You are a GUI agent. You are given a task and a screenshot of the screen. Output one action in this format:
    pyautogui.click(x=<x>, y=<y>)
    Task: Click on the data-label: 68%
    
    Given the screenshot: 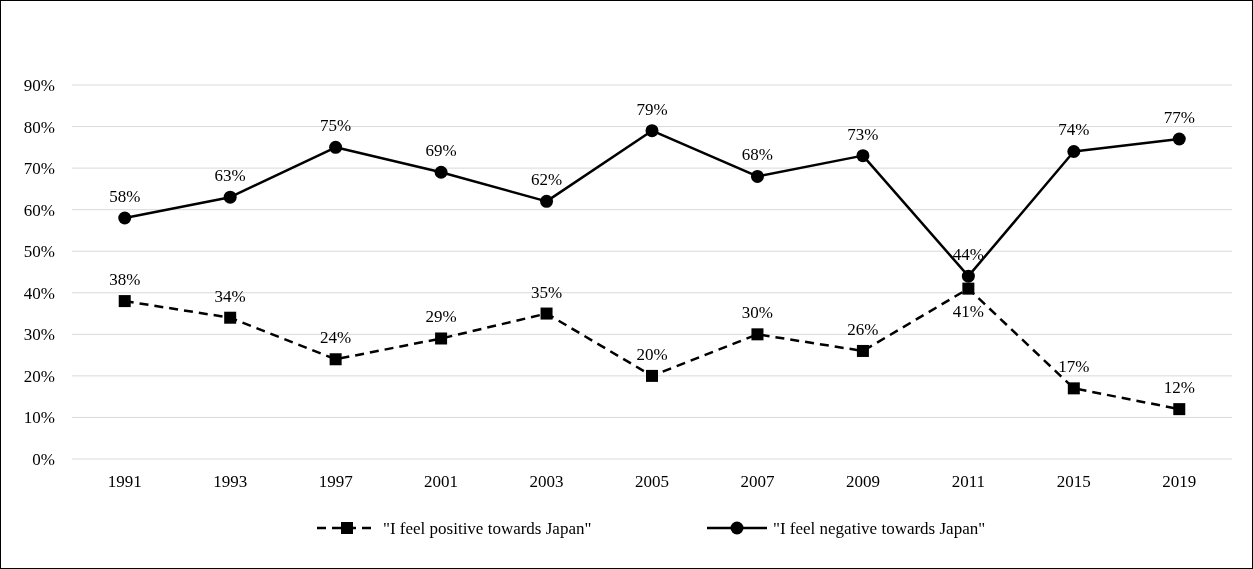 What is the action you would take?
    pyautogui.click(x=757, y=155)
    